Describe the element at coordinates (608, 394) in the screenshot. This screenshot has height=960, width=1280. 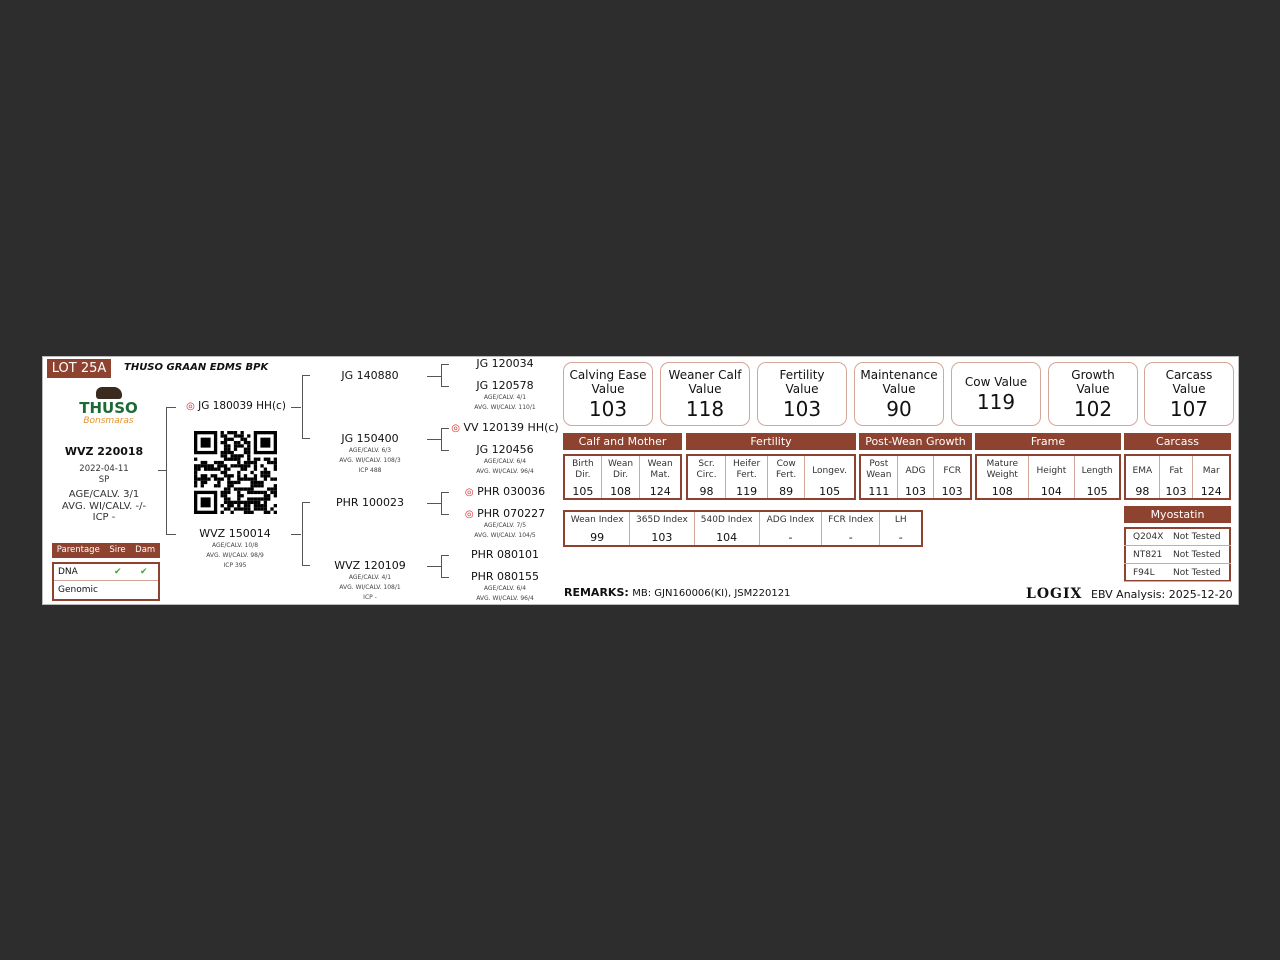
I see `value-box-0: Calving Ease Value 103` at that location.